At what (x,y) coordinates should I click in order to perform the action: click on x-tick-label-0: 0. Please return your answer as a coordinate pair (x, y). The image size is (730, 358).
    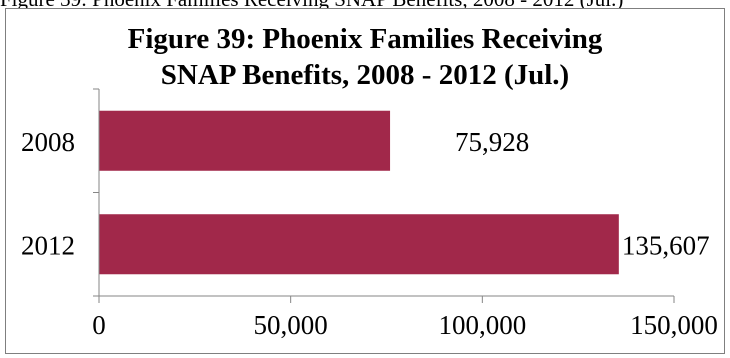
    Looking at the image, I should click on (99, 325).